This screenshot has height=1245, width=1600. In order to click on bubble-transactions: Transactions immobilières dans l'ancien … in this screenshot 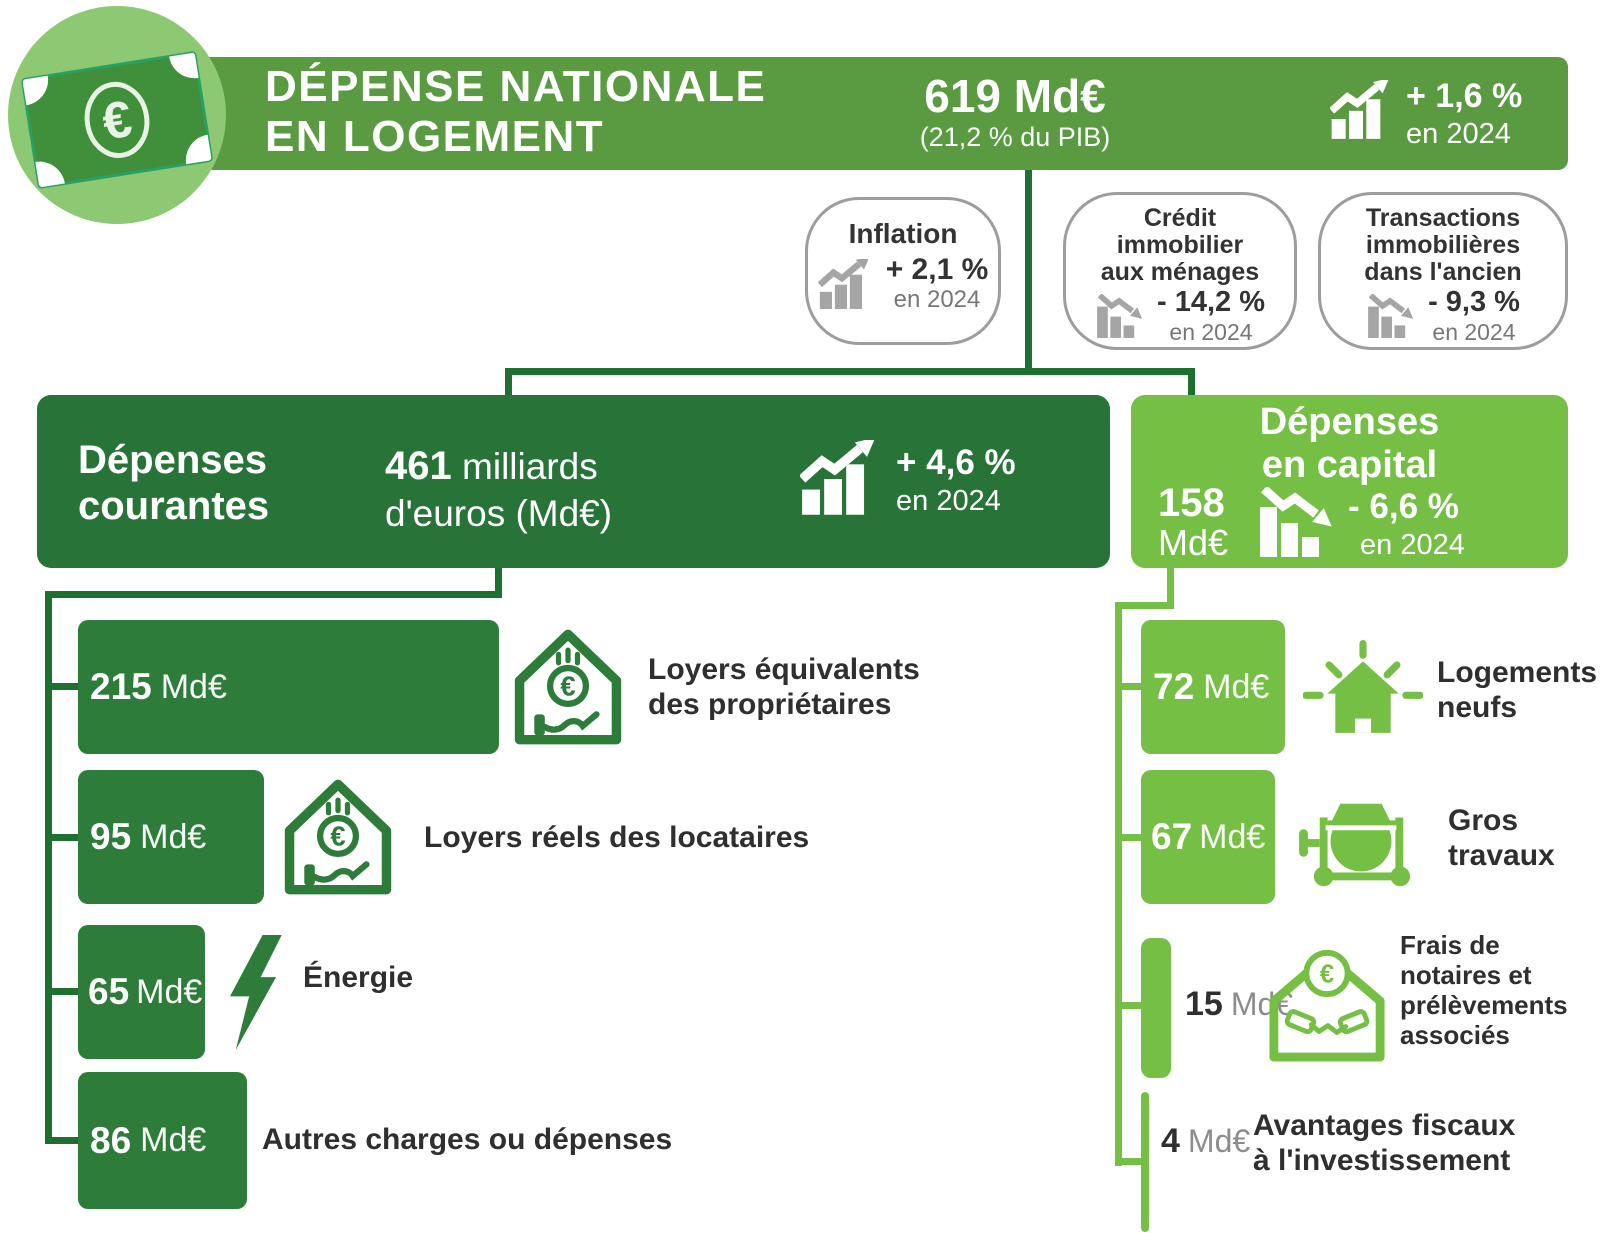, I will do `click(1443, 271)`.